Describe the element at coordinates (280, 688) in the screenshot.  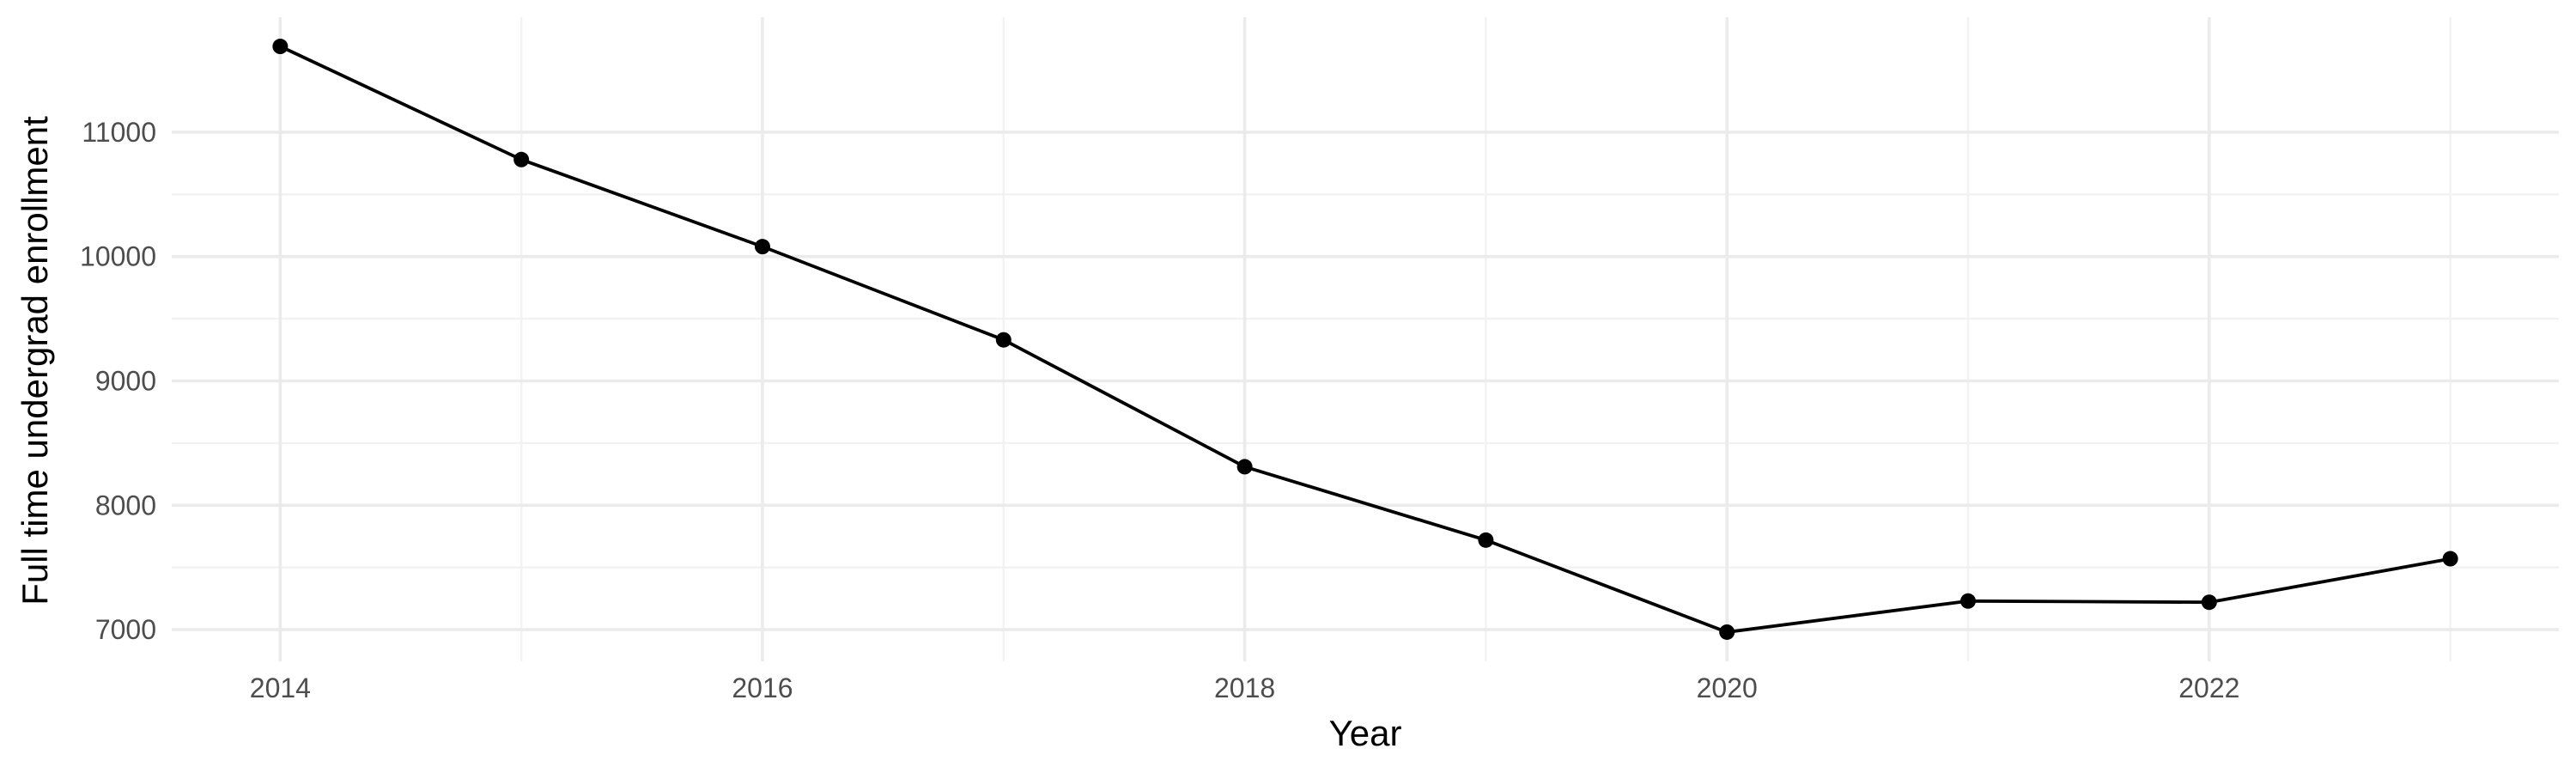
I see `x-tick-label: 2014` at that location.